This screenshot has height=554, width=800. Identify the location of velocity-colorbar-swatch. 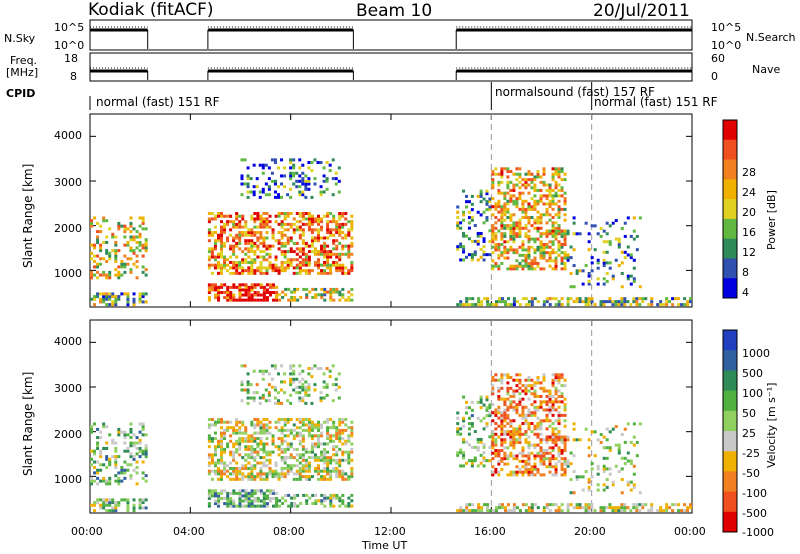
(730, 502).